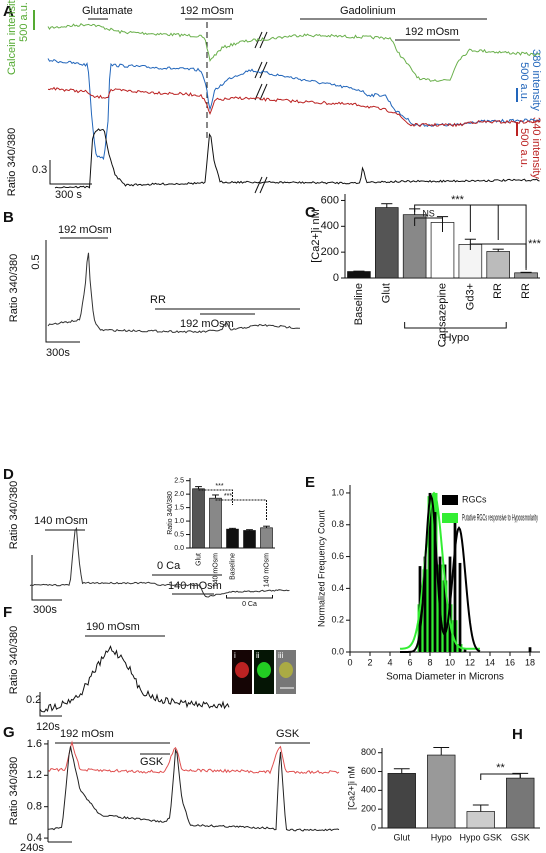 The width and height of the screenshot is (546, 853). Describe the element at coordinates (337, 492) in the screenshot. I see `y-tick-label: 1.0` at that location.